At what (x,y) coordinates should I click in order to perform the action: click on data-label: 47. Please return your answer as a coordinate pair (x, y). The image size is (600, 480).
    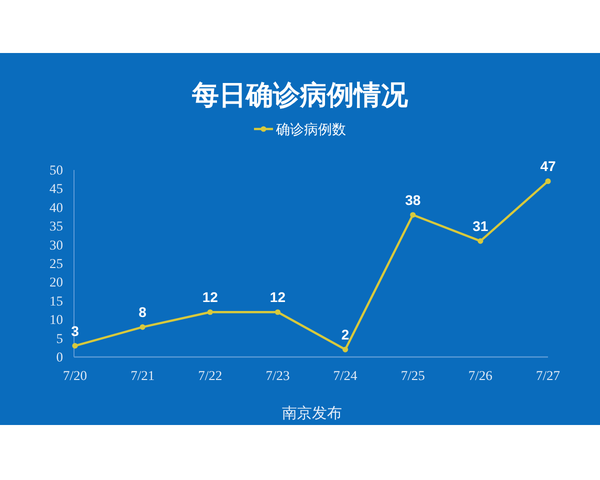
    Looking at the image, I should click on (548, 166).